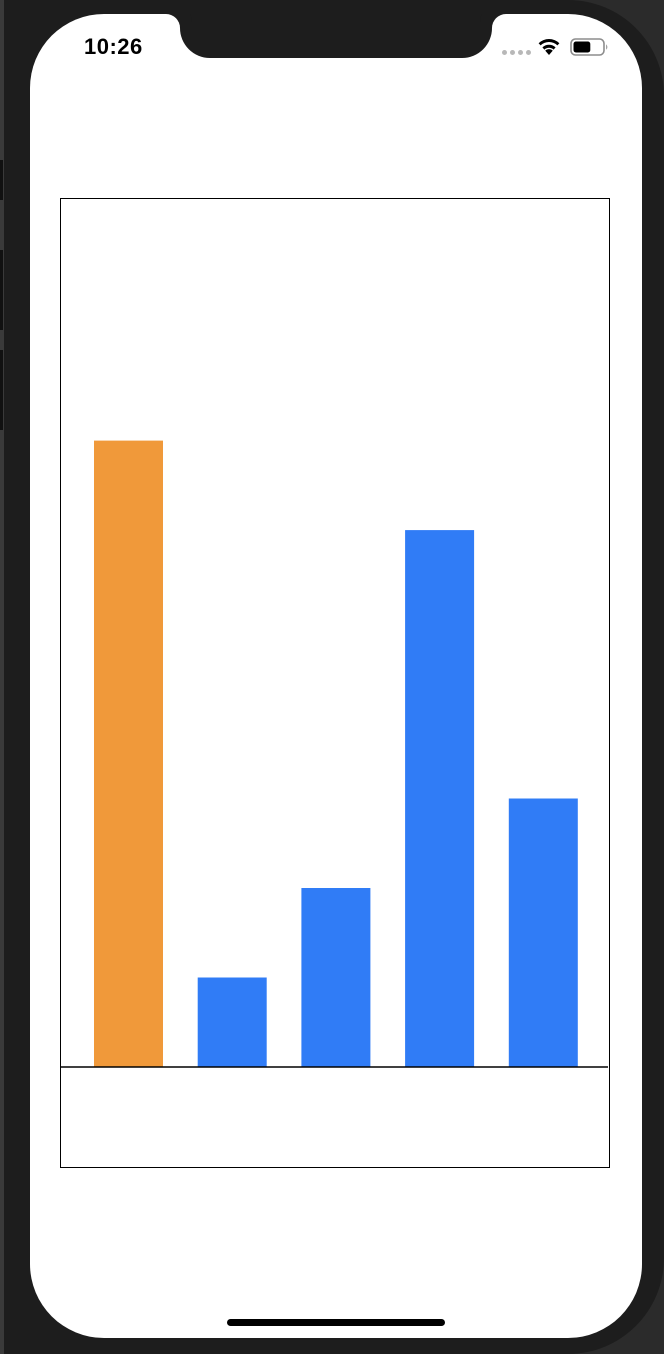 This screenshot has height=1354, width=664. I want to click on mute-switch, so click(1, 180).